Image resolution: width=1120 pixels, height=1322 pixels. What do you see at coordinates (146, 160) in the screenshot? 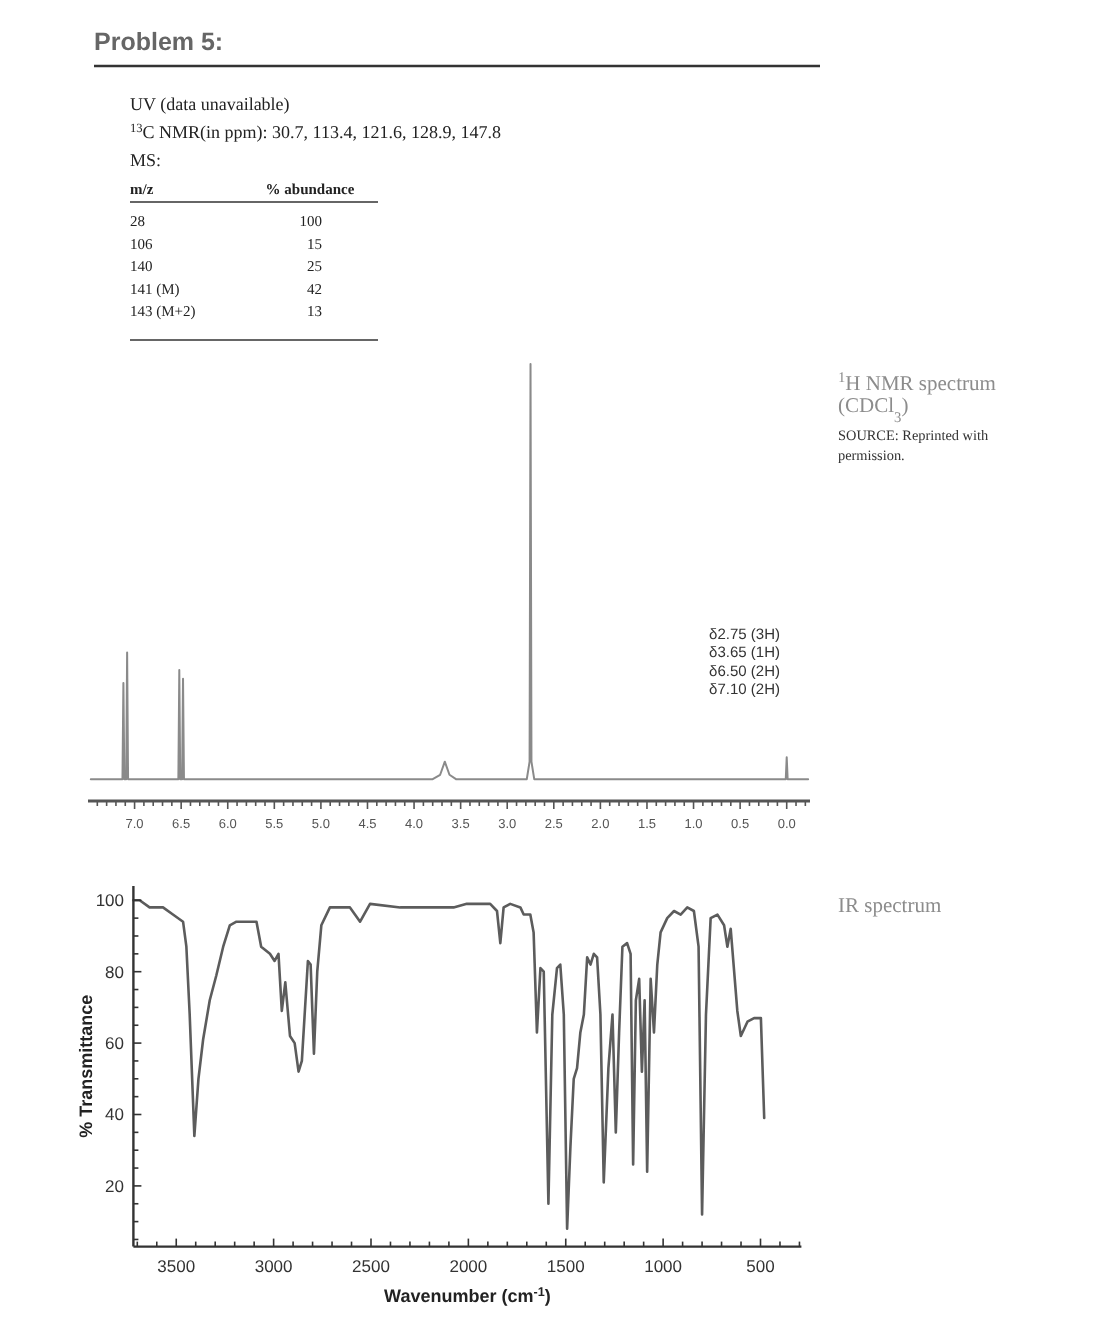
I see `text: MS:` at bounding box center [146, 160].